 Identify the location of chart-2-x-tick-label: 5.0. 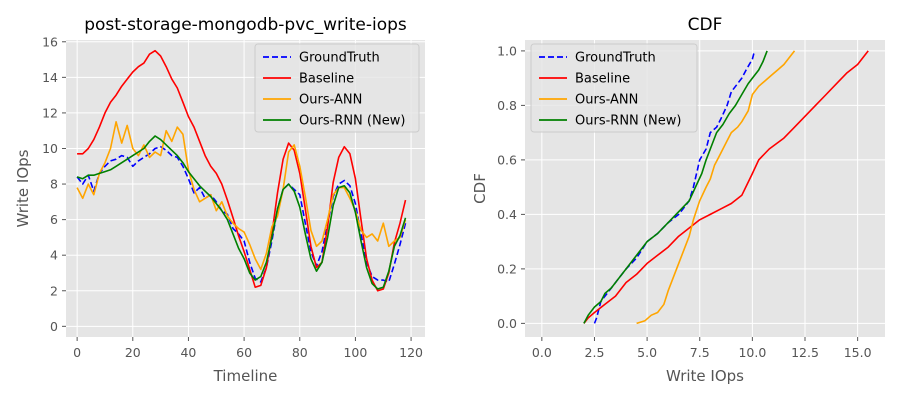
(647, 352).